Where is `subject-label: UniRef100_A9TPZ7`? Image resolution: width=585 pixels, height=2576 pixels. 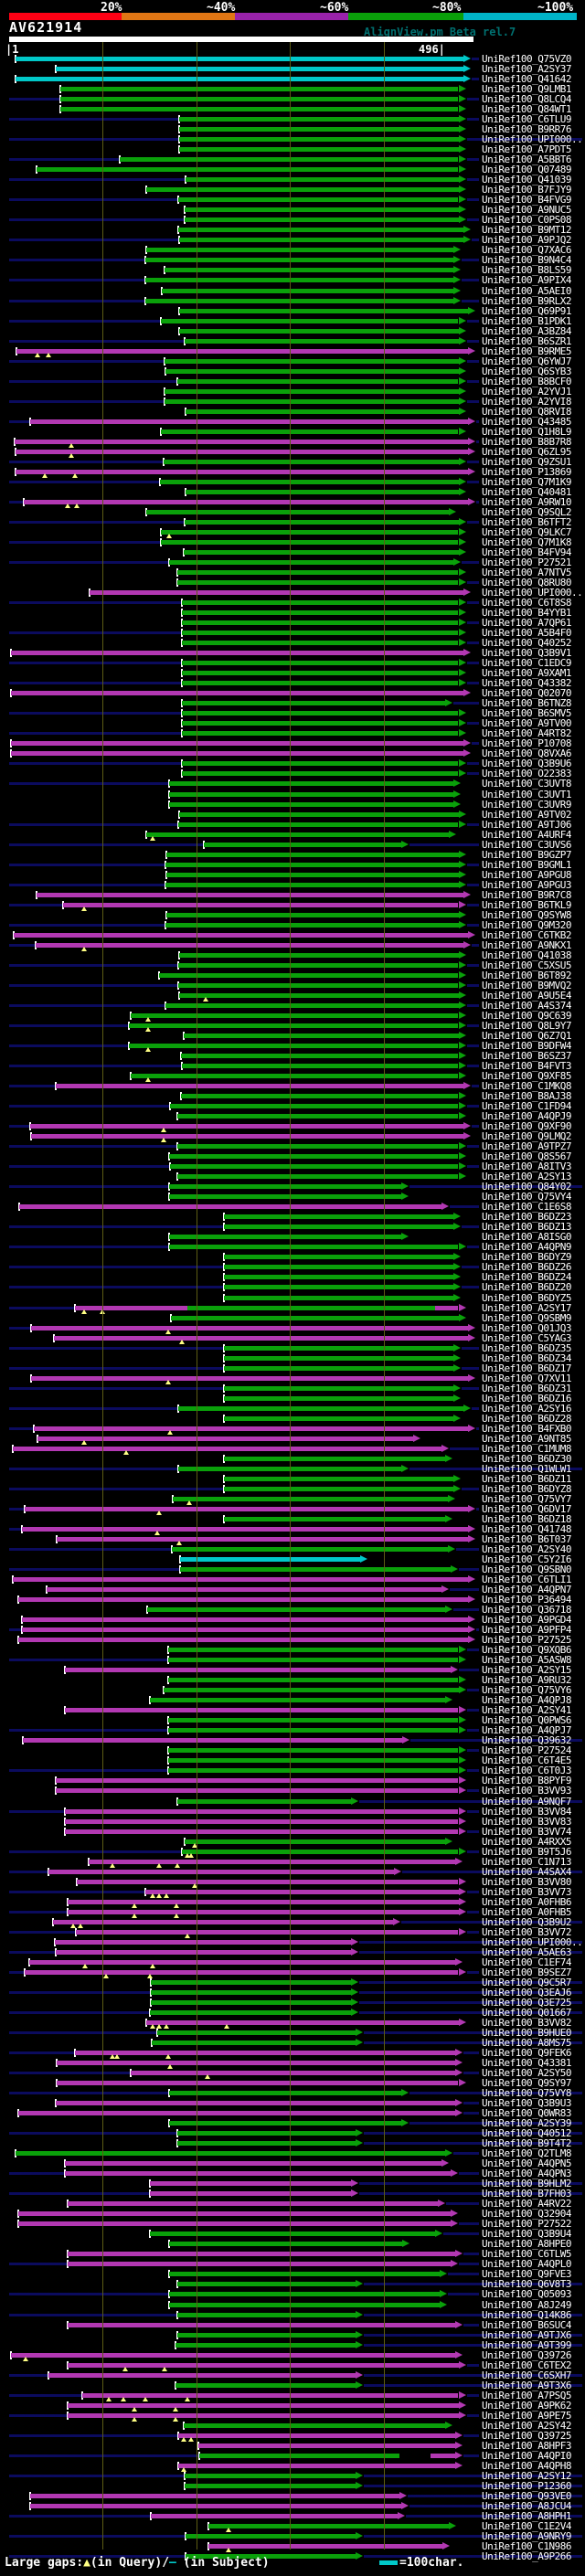
subject-label: UniRef100_A9TPZ7 is located at coordinates (527, 1146).